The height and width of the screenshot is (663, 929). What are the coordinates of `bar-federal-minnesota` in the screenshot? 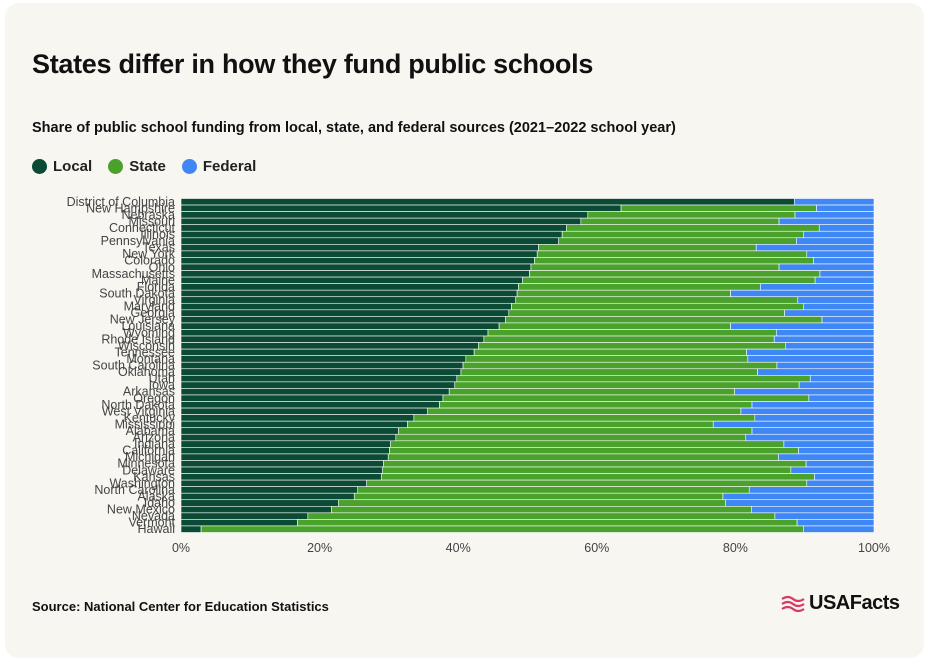 It's located at (840, 464).